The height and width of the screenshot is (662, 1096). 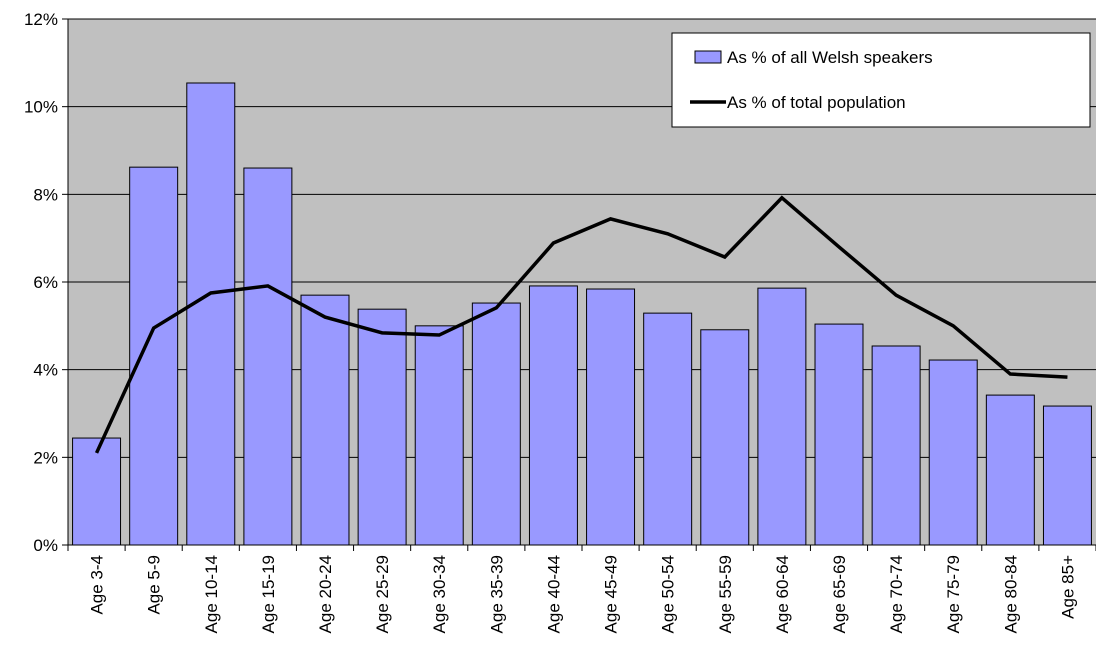 What do you see at coordinates (45, 370) in the screenshot?
I see `y-tick-label: 4%` at bounding box center [45, 370].